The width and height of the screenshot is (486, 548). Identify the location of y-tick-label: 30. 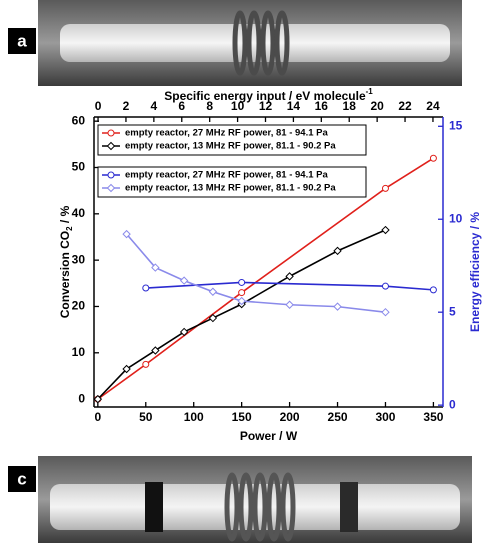
(79, 259).